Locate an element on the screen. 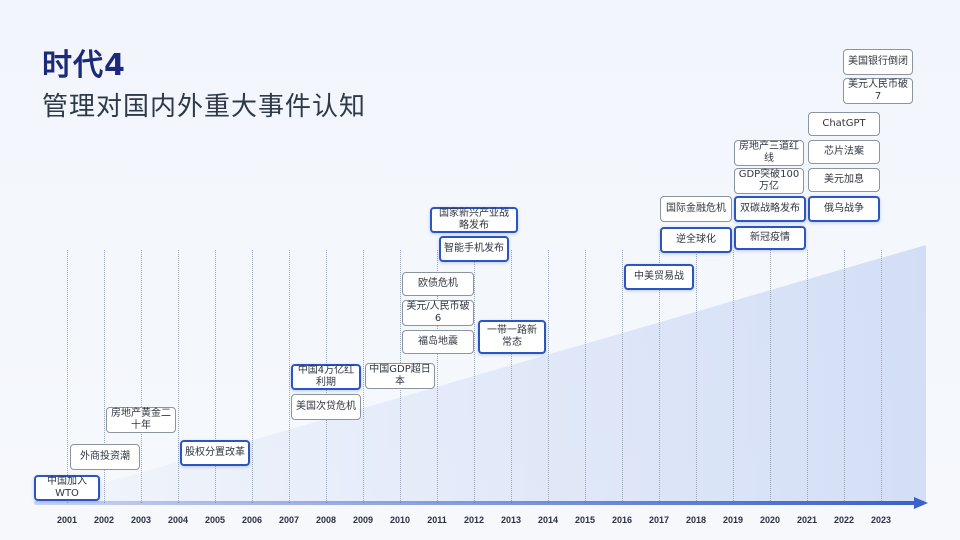 The image size is (960, 540). year-label: 2013 is located at coordinates (511, 520).